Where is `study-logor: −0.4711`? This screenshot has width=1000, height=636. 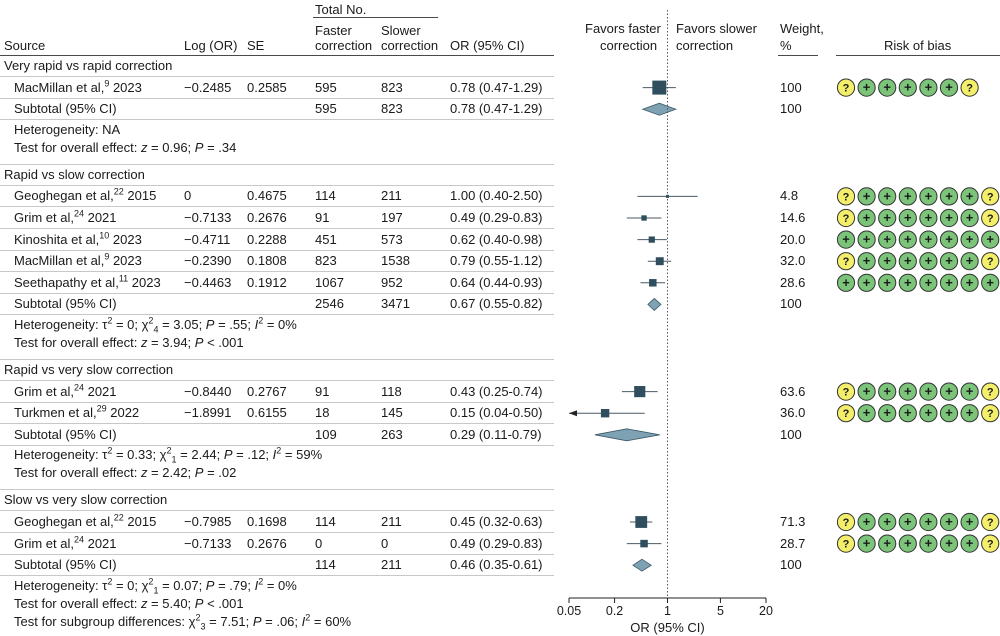
study-logor: −0.4711 is located at coordinates (207, 239).